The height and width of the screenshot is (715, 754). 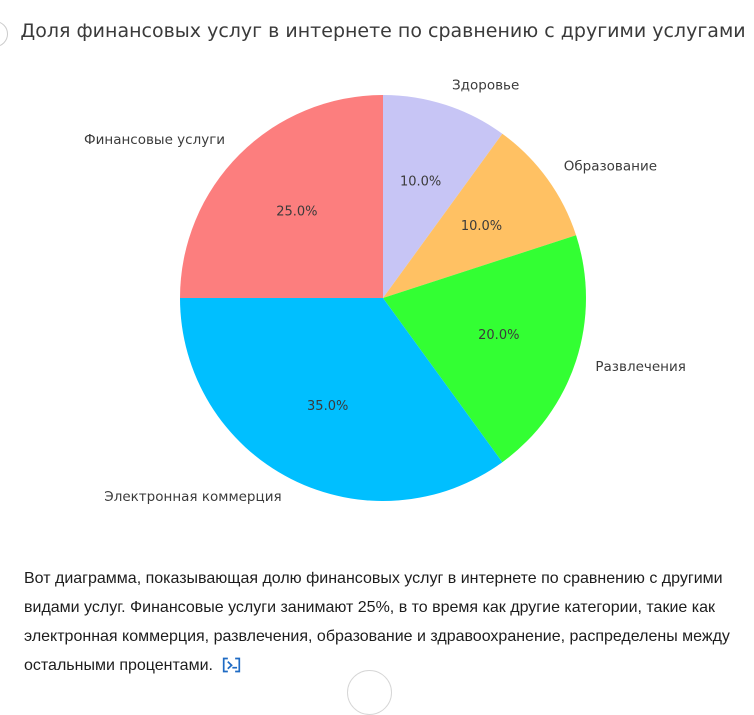 I want to click on slice-percent-0: 10.0%, so click(x=420, y=182).